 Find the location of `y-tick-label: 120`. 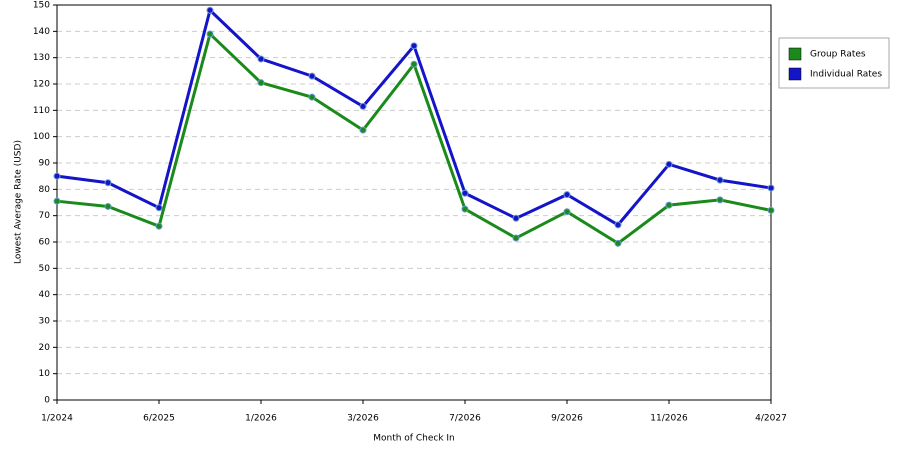

y-tick-label: 120 is located at coordinates (41, 85).